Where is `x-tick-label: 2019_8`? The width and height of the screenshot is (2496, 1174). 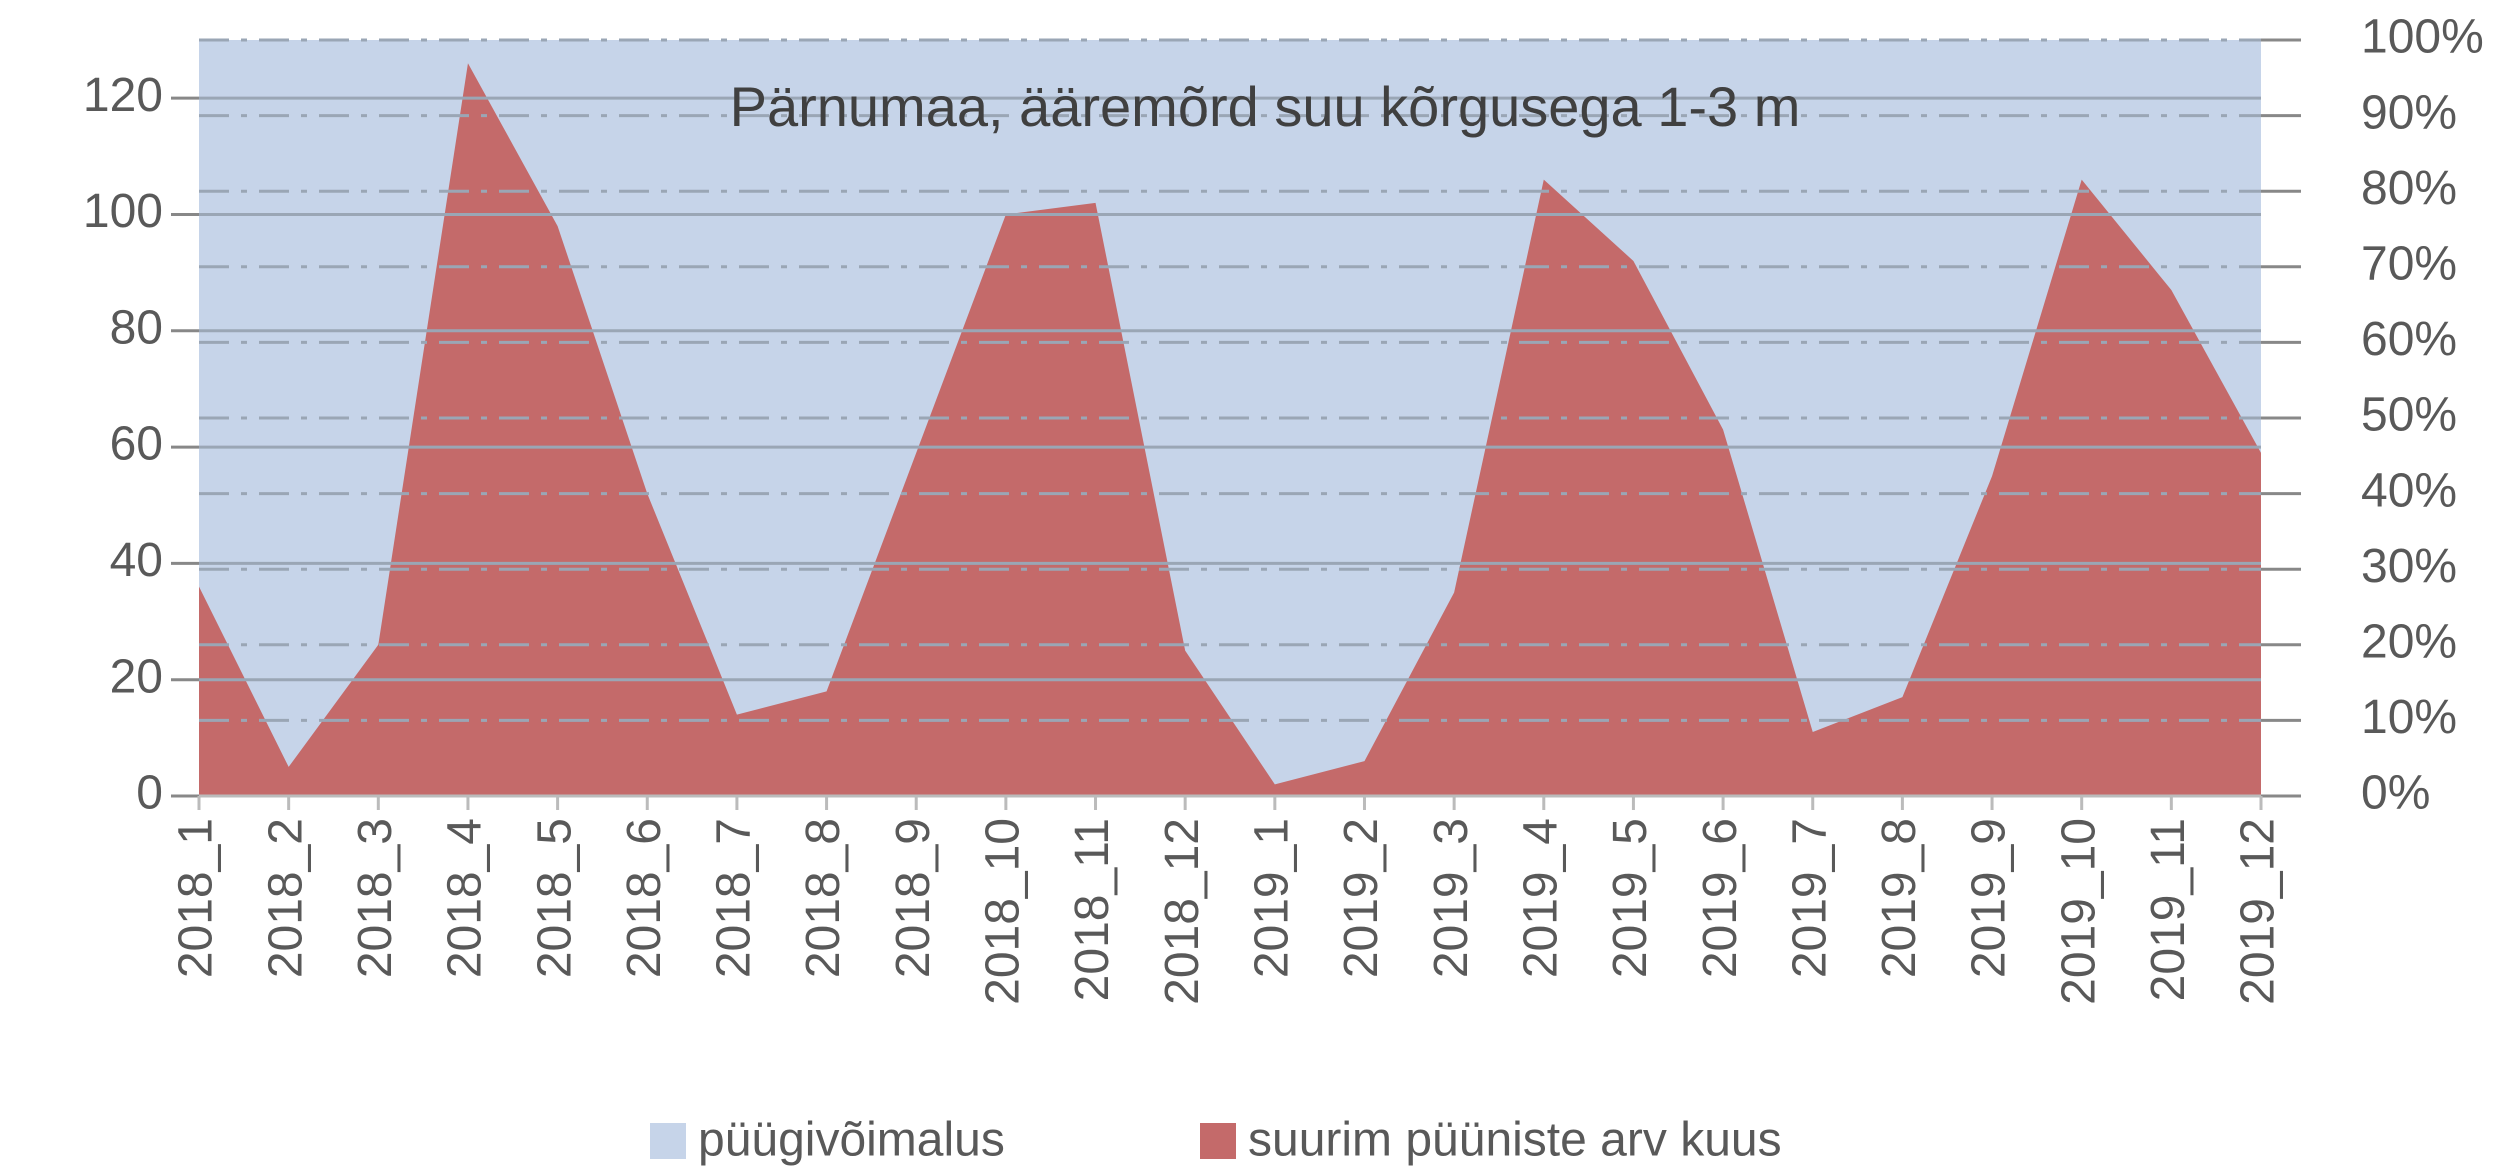 x-tick-label: 2019_8 is located at coordinates (1899, 898).